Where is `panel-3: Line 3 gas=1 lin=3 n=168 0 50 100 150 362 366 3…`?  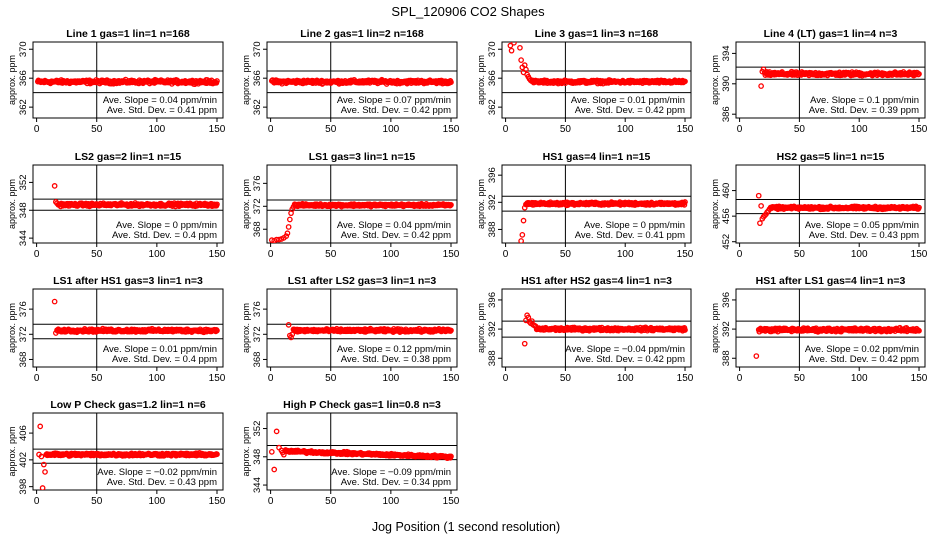 panel-3: Line 3 gas=1 lin=3 n=168 0 50 100 150 362 366 3… is located at coordinates (585, 81).